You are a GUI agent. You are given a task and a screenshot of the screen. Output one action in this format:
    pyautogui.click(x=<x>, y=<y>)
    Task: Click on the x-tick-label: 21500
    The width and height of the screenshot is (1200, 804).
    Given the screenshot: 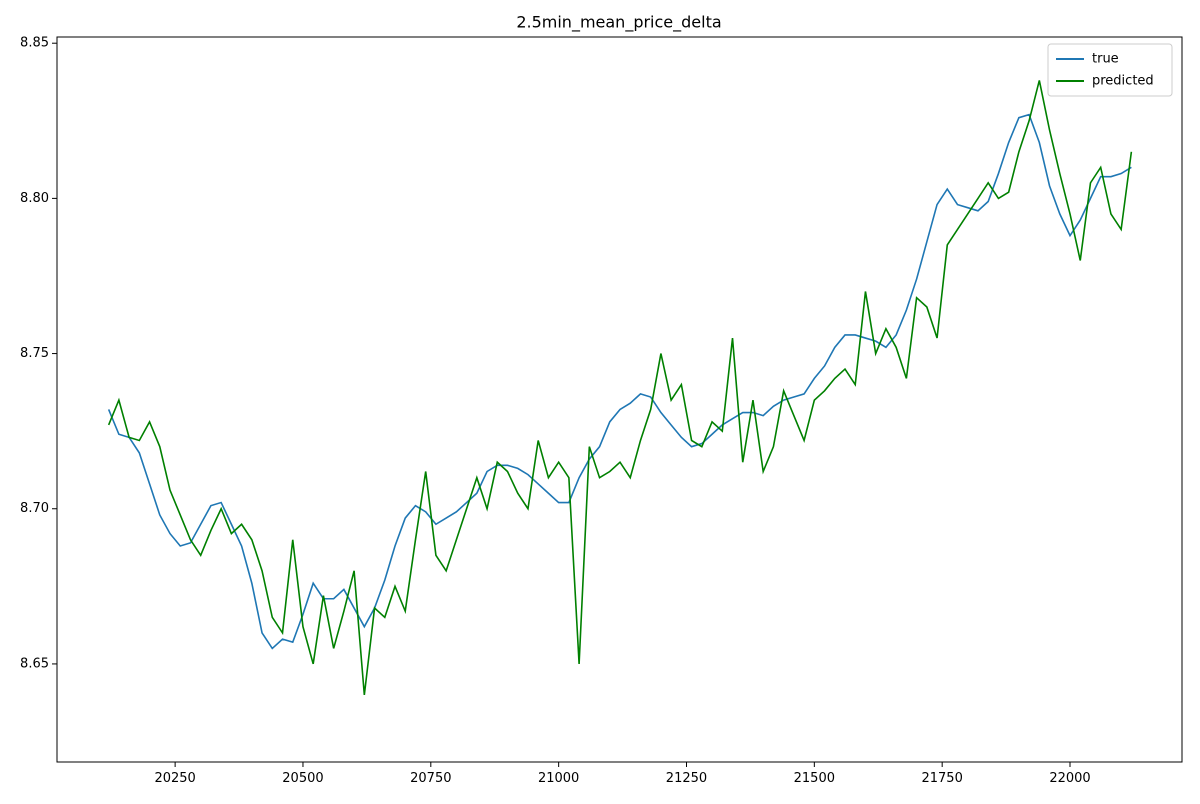 What is the action you would take?
    pyautogui.click(x=814, y=778)
    